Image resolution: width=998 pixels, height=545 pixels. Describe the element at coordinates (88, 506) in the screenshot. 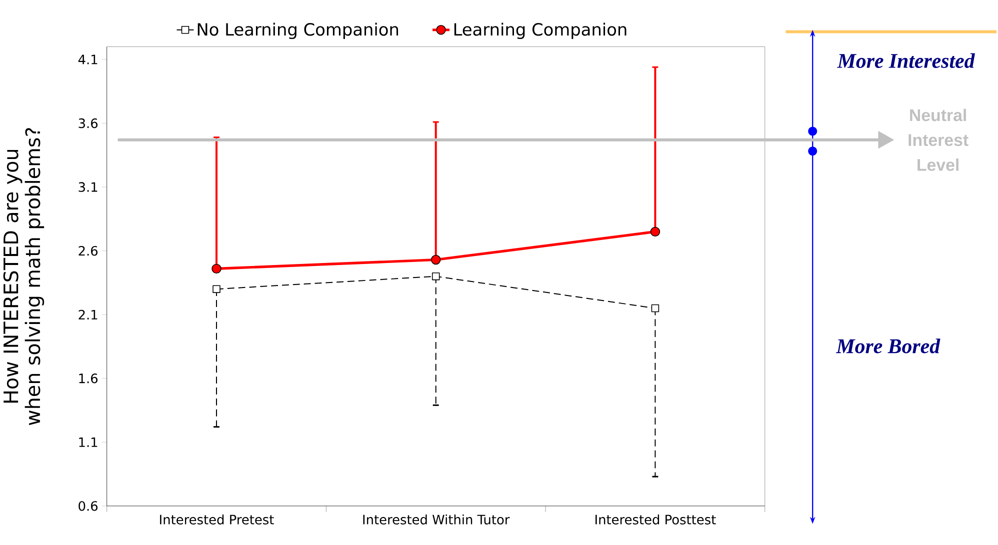

I see `y-tick-label: 0.6` at that location.